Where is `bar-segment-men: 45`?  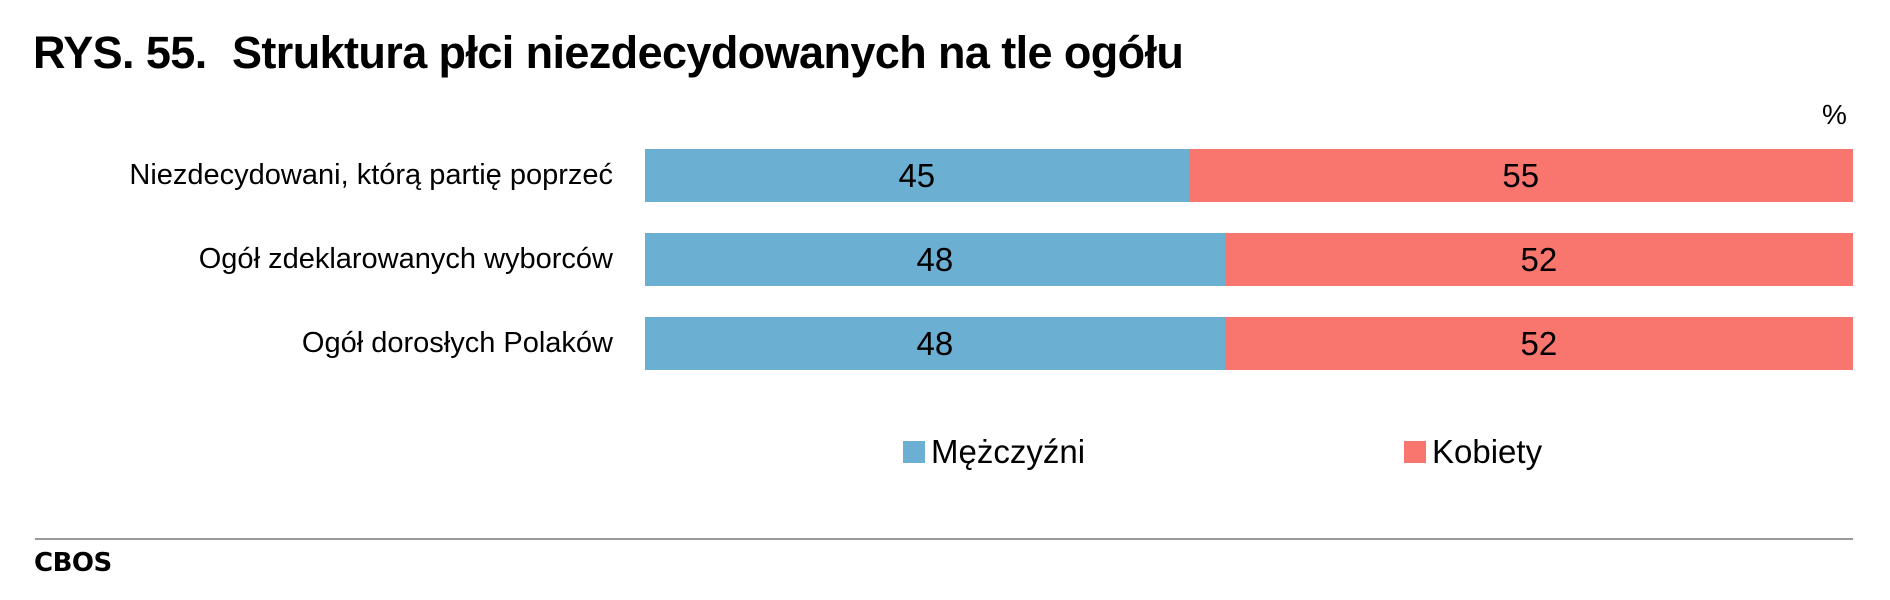 bar-segment-men: 45 is located at coordinates (917, 175).